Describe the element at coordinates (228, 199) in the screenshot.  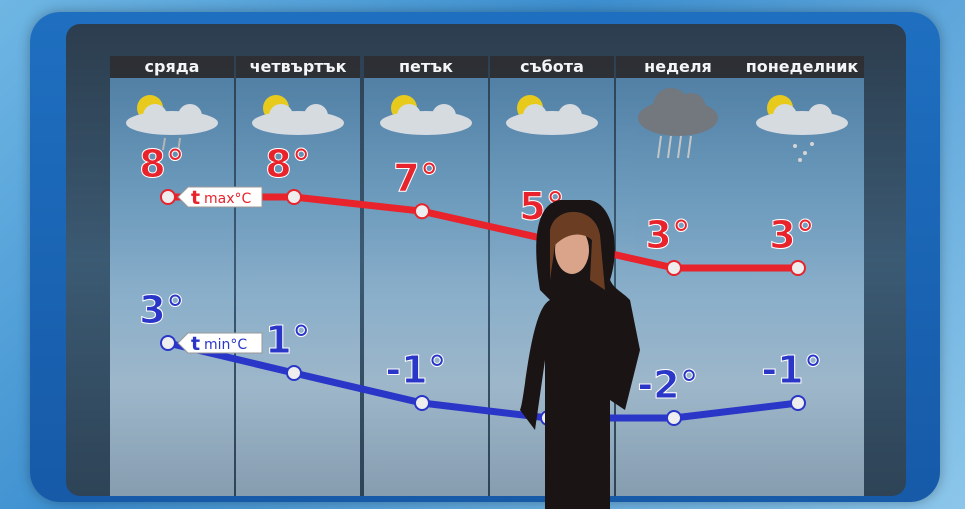
I see `legend-label: max°C` at that location.